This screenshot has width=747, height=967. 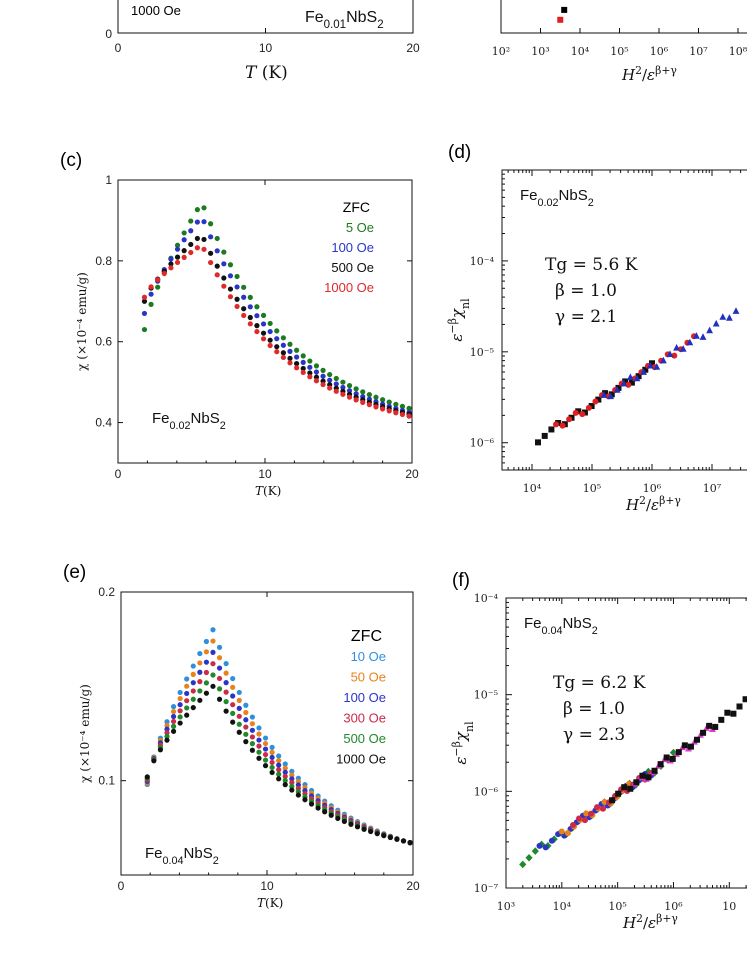 What do you see at coordinates (463, 743) in the screenshot?
I see `y-axis-label: ε−βχnl` at bounding box center [463, 743].